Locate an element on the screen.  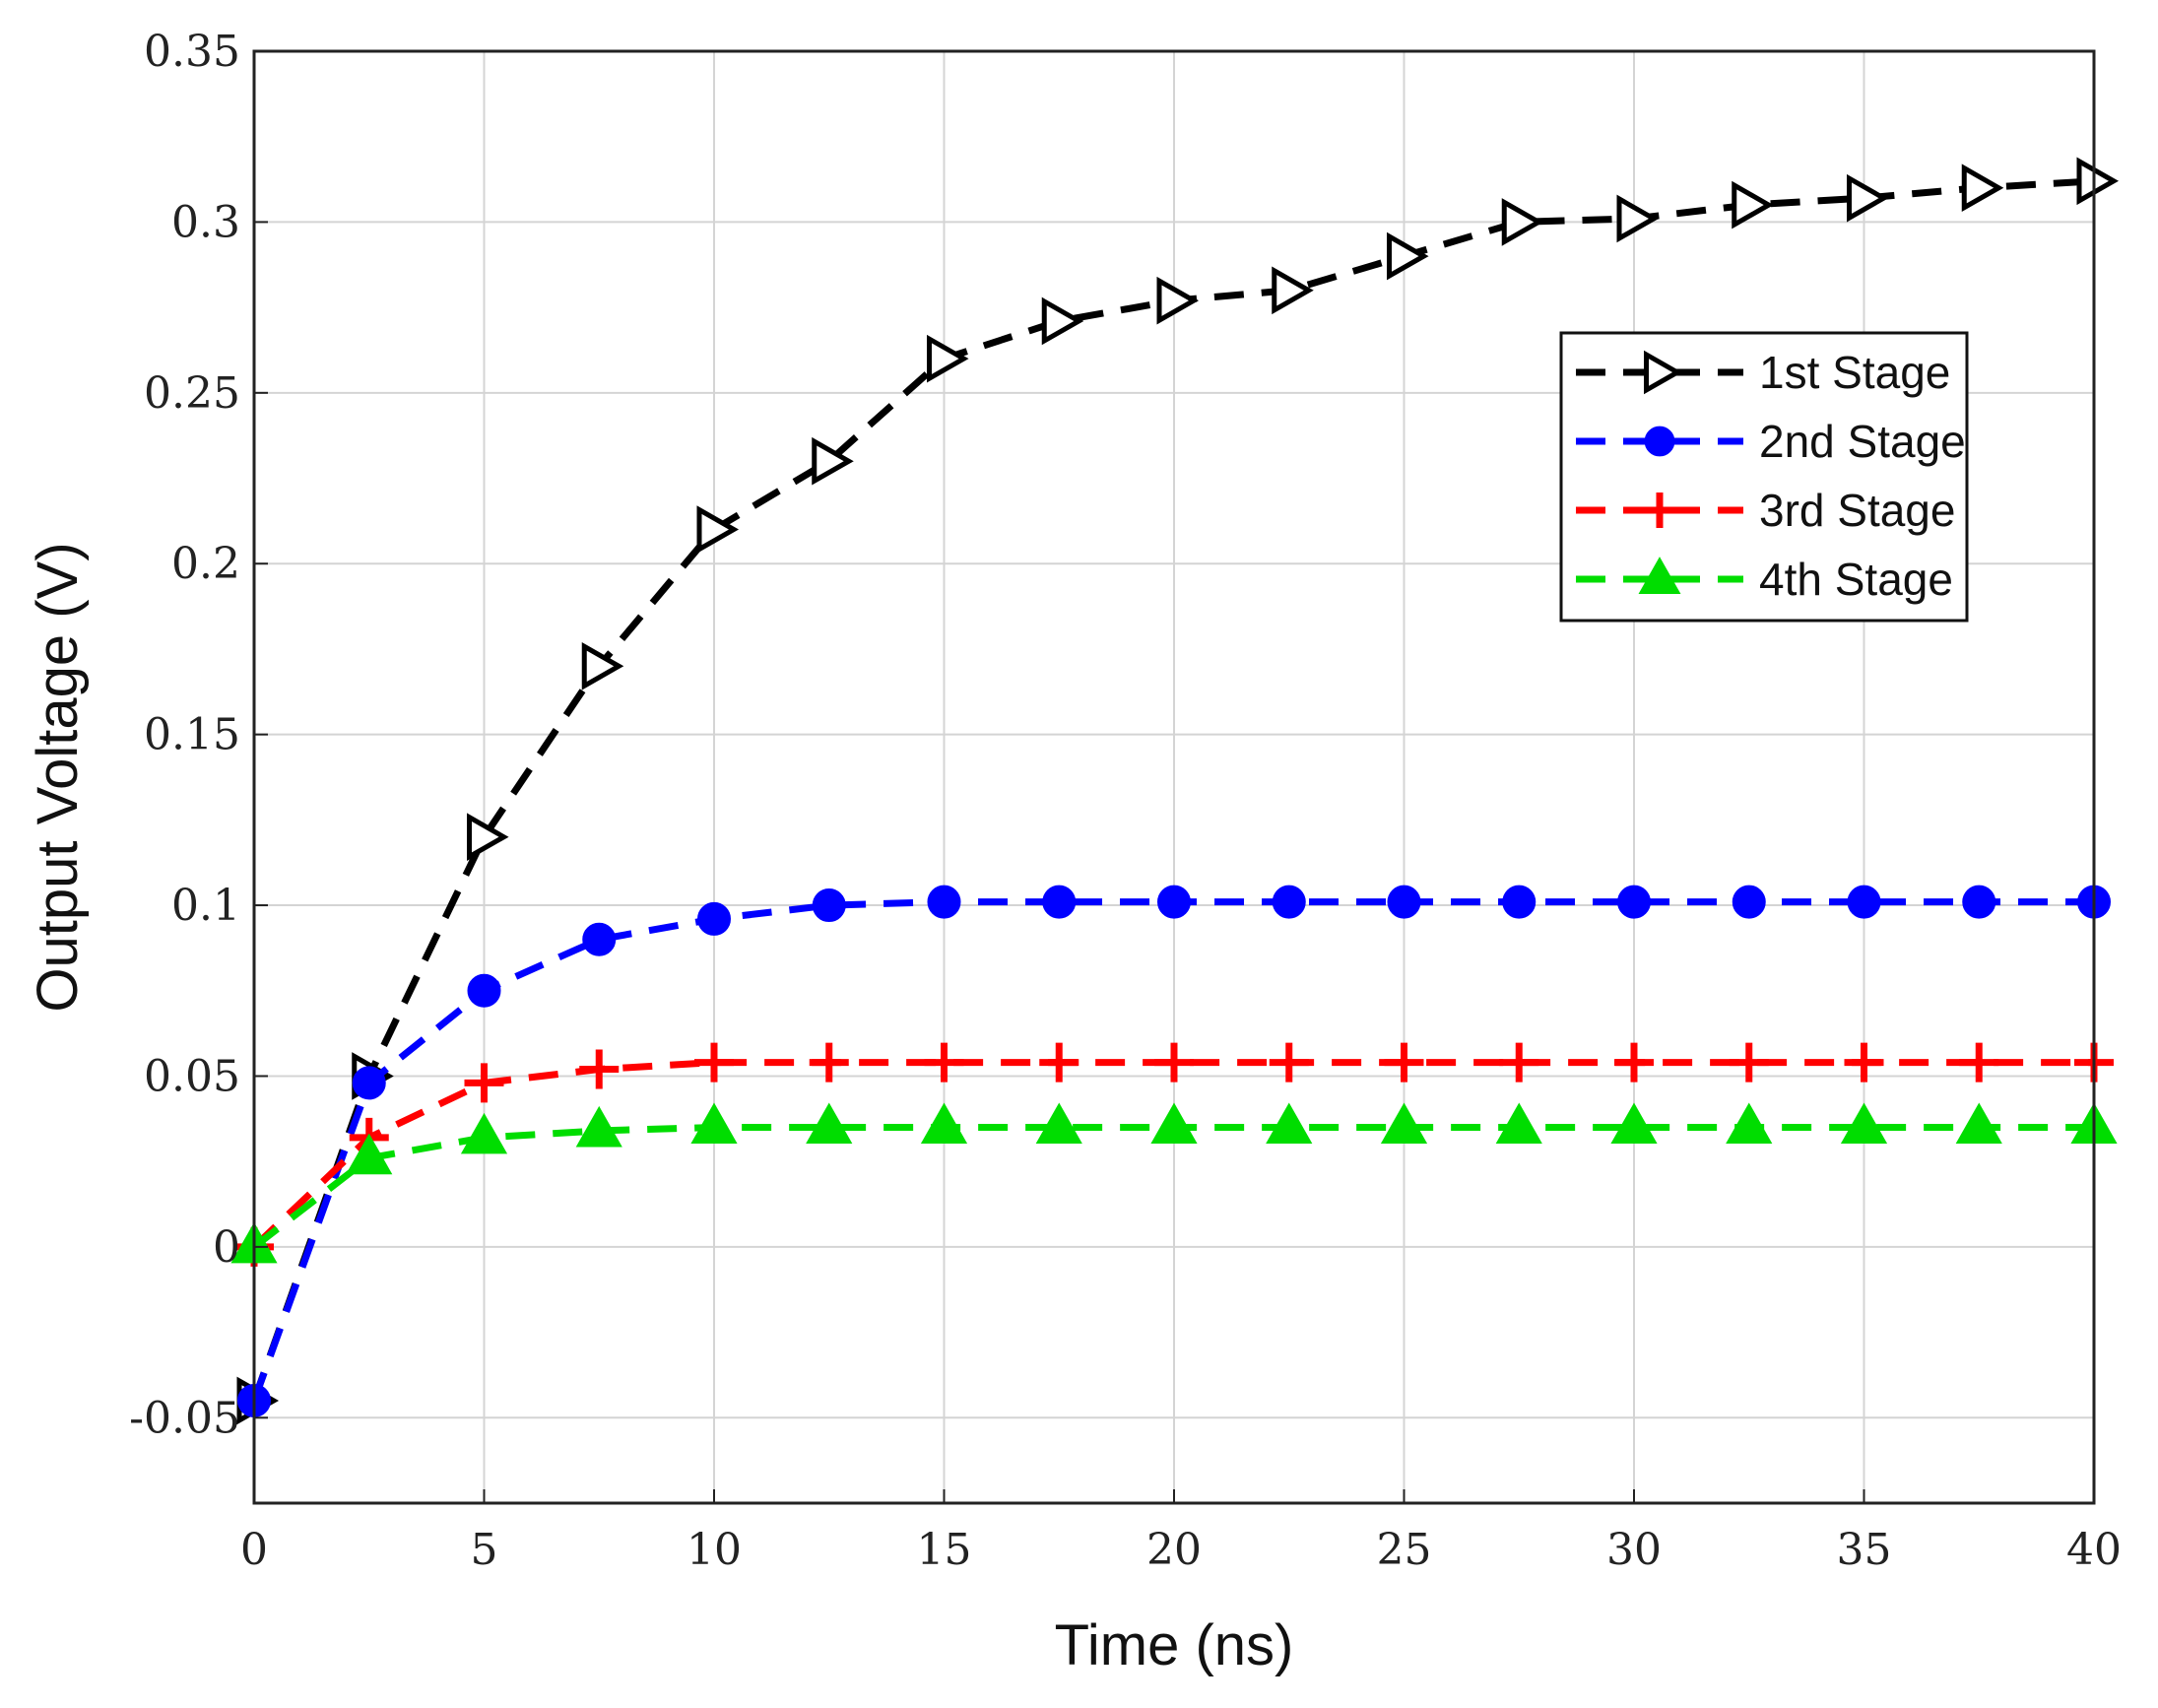
legend-item: 1st Stage is located at coordinates (1763, 372).